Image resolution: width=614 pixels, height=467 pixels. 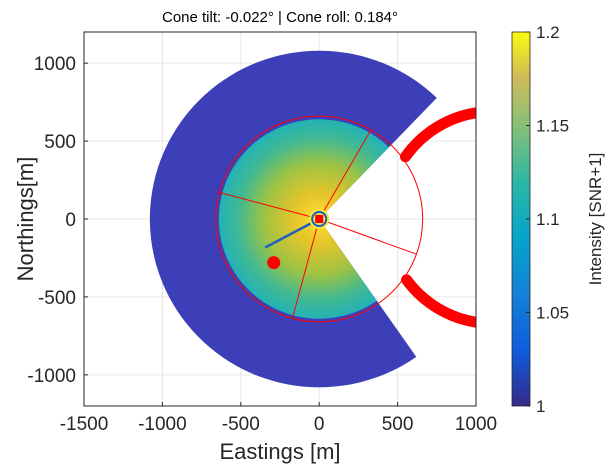 What do you see at coordinates (476, 424) in the screenshot?
I see `x-tick-label: 1000` at bounding box center [476, 424].